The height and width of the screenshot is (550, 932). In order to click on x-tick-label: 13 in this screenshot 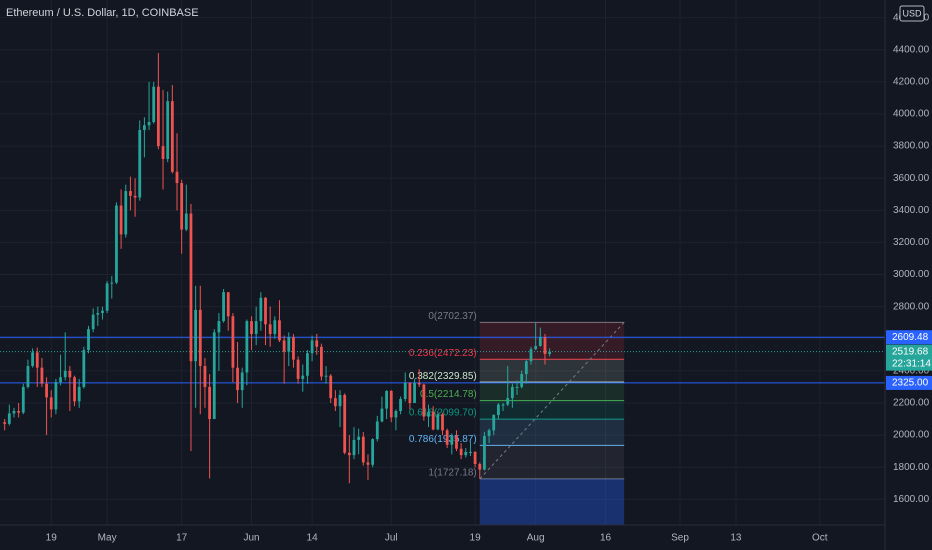, I will do `click(736, 538)`.